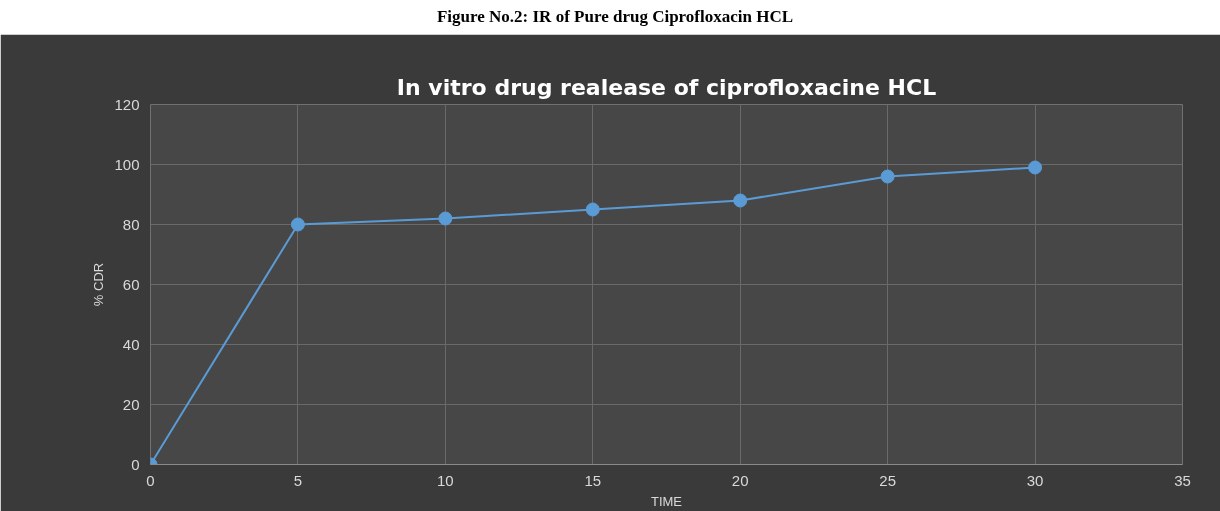 The height and width of the screenshot is (511, 1220). I want to click on text: Figure No.2: IR of Pure drug Ciprofloxacin HCL, so click(615, 17).